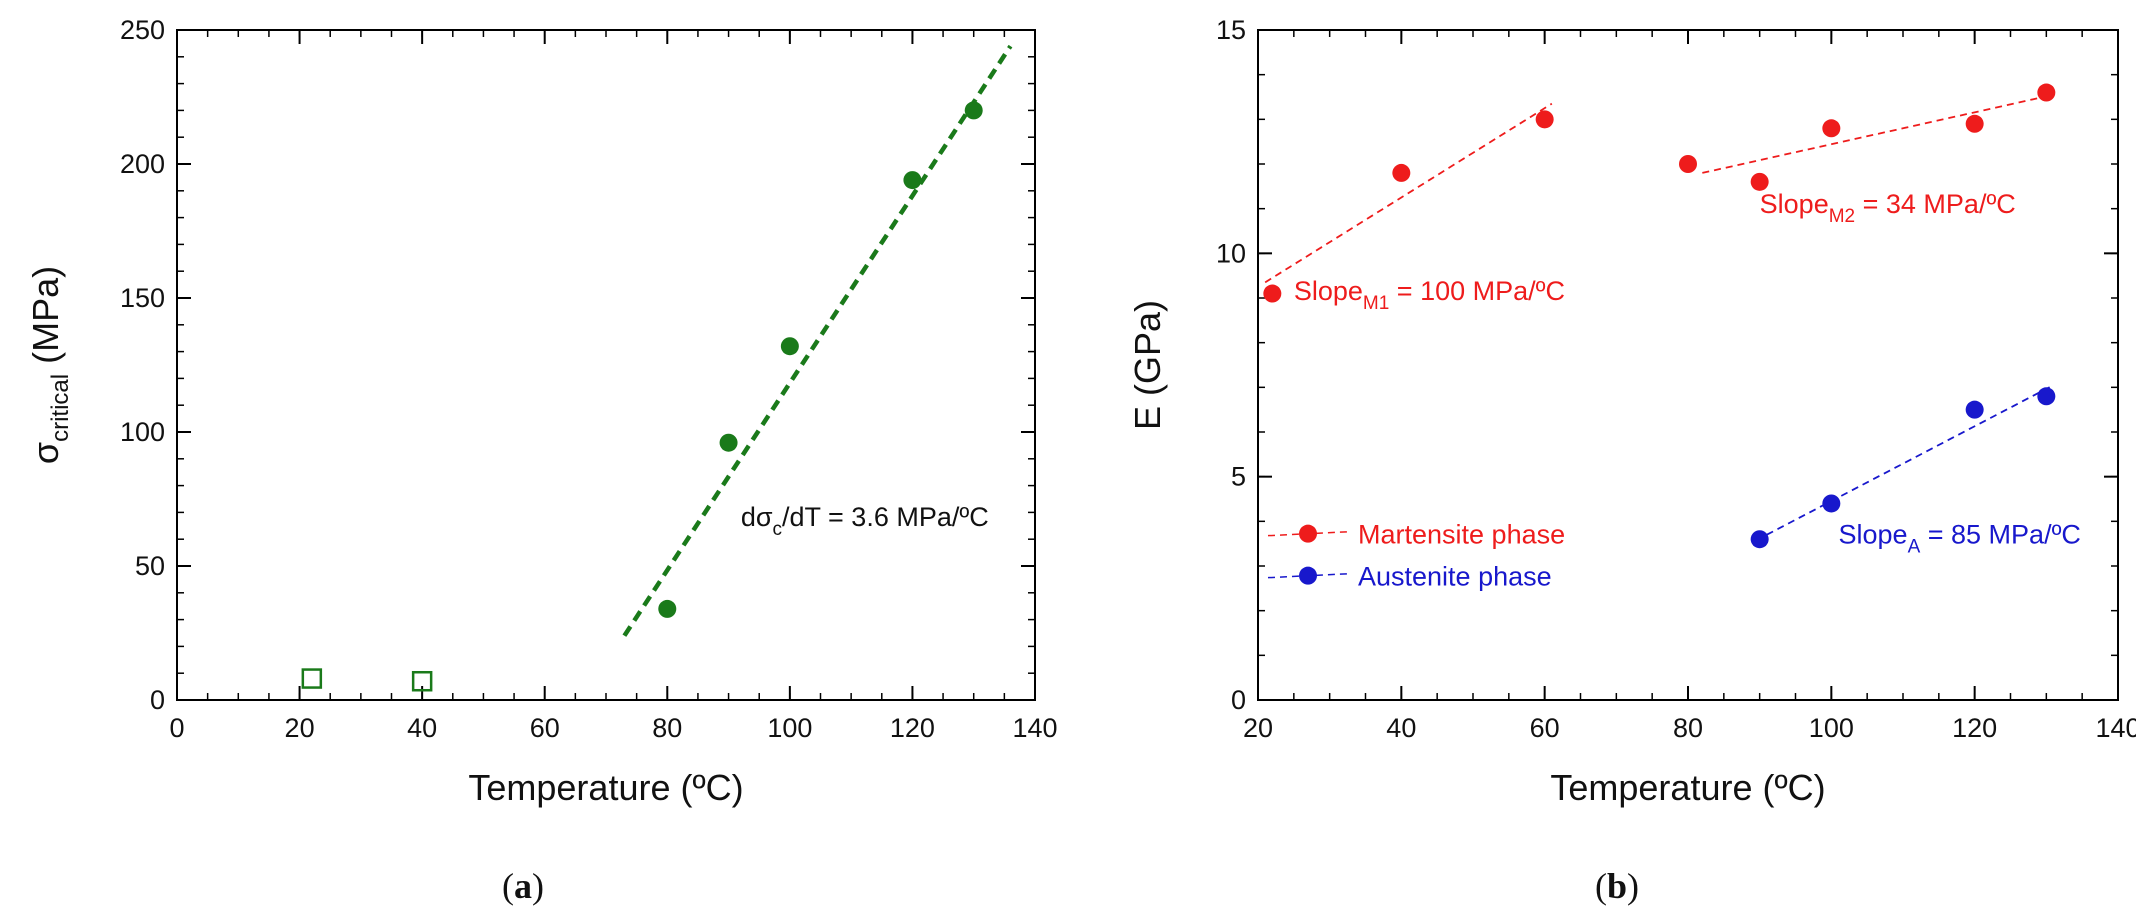 The image size is (2136, 915). What do you see at coordinates (150, 566) in the screenshot?
I see `y-tick-label: 50` at bounding box center [150, 566].